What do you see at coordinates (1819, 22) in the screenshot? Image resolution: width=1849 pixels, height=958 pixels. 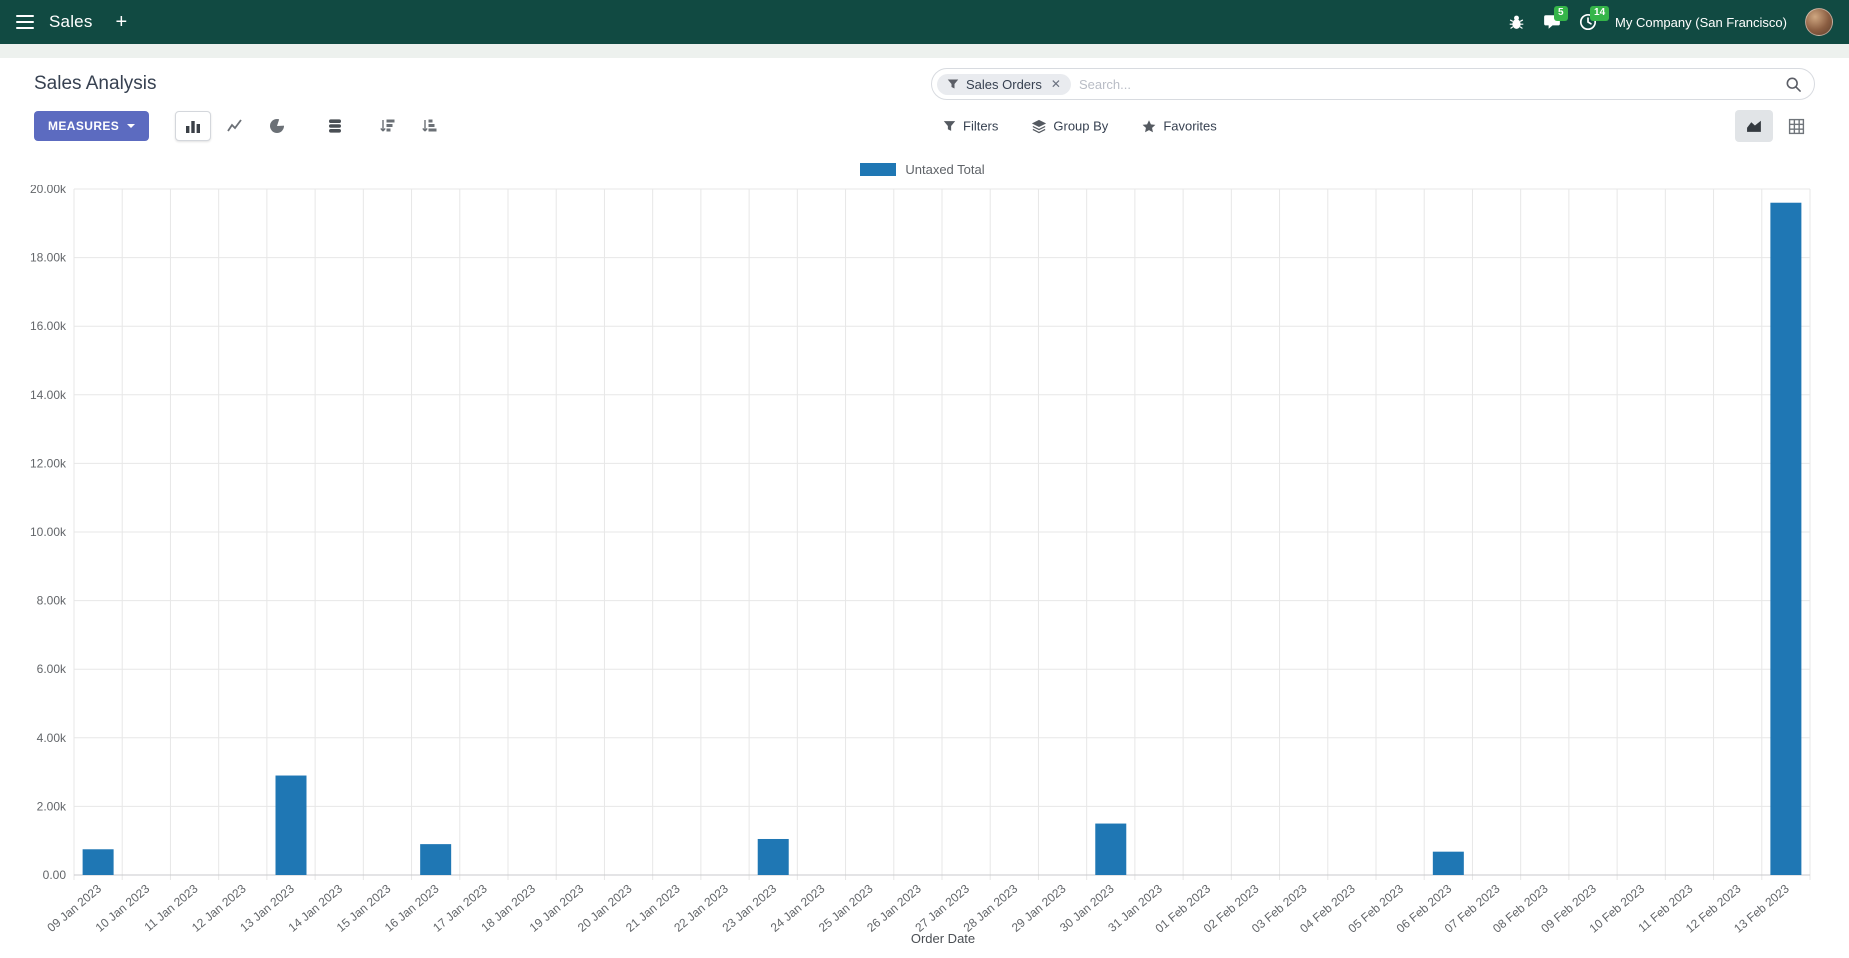 I see `avatar` at bounding box center [1819, 22].